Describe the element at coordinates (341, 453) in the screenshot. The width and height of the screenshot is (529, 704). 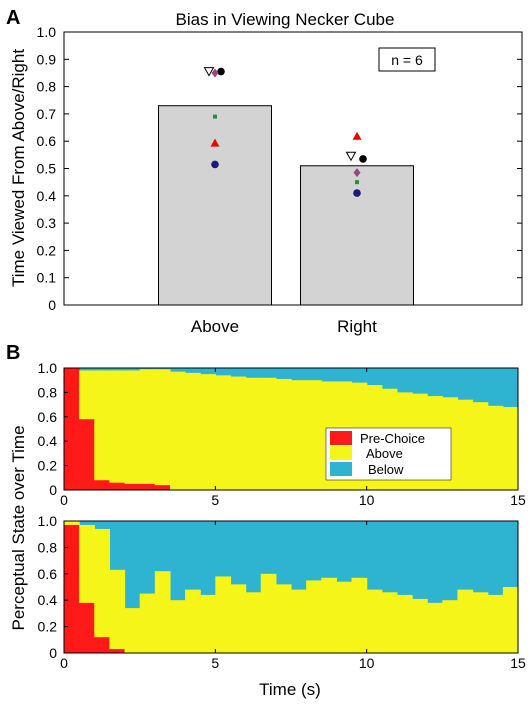
I see `legend-swatch-above` at that location.